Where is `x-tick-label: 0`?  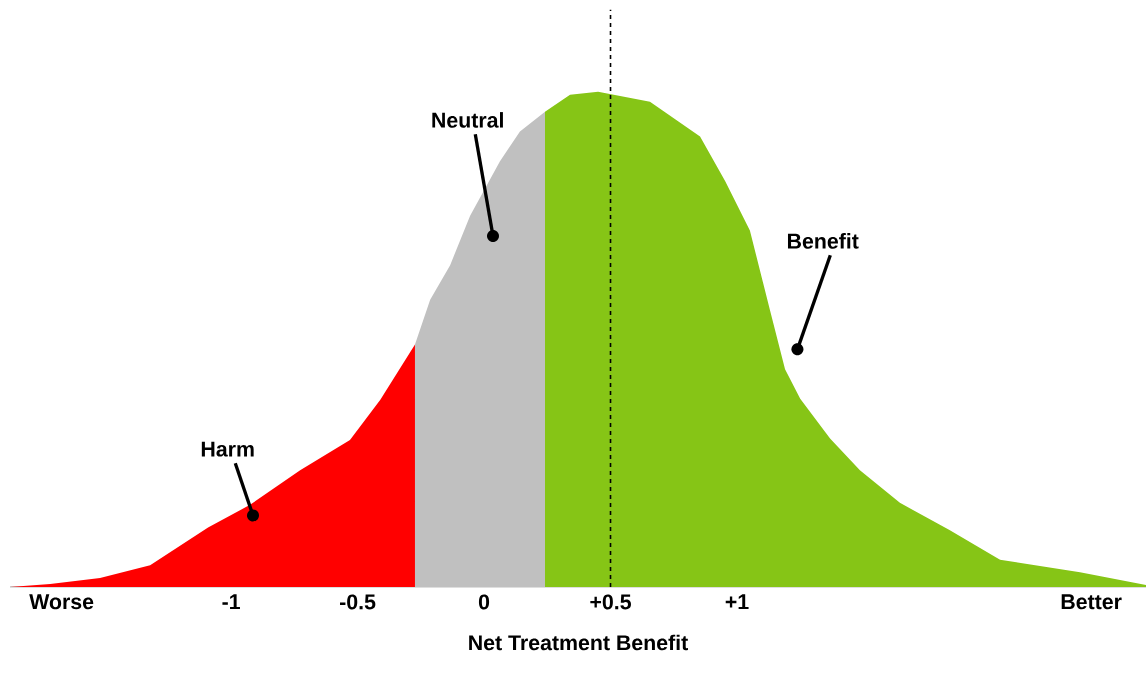 x-tick-label: 0 is located at coordinates (484, 602).